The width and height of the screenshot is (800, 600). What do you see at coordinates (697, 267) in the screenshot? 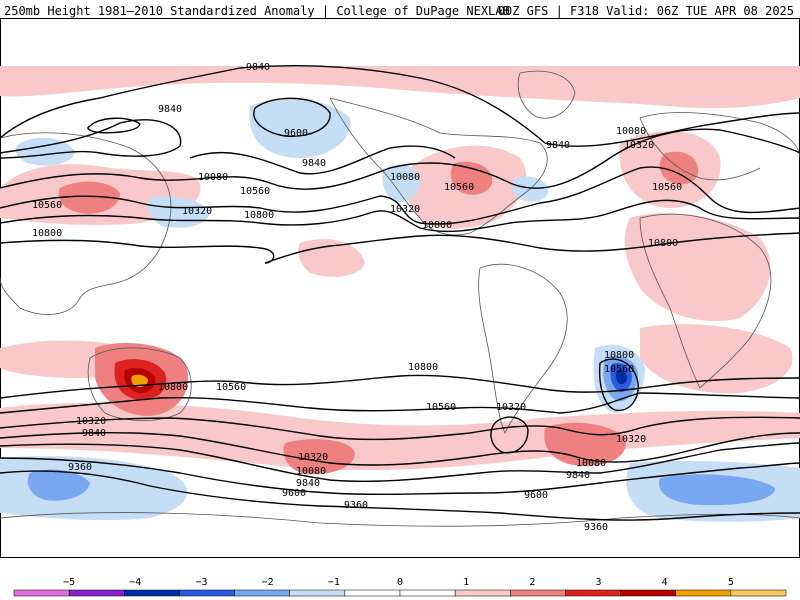
I see `positive-anomaly-africa` at bounding box center [697, 267].